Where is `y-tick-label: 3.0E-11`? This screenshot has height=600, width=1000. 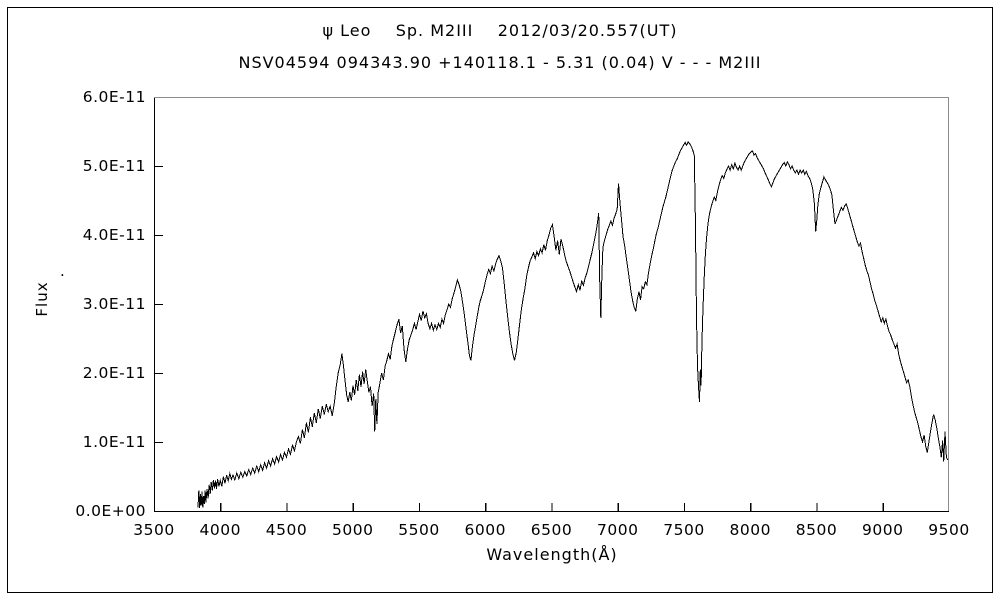 y-tick-label: 3.0E-11 is located at coordinates (114, 304).